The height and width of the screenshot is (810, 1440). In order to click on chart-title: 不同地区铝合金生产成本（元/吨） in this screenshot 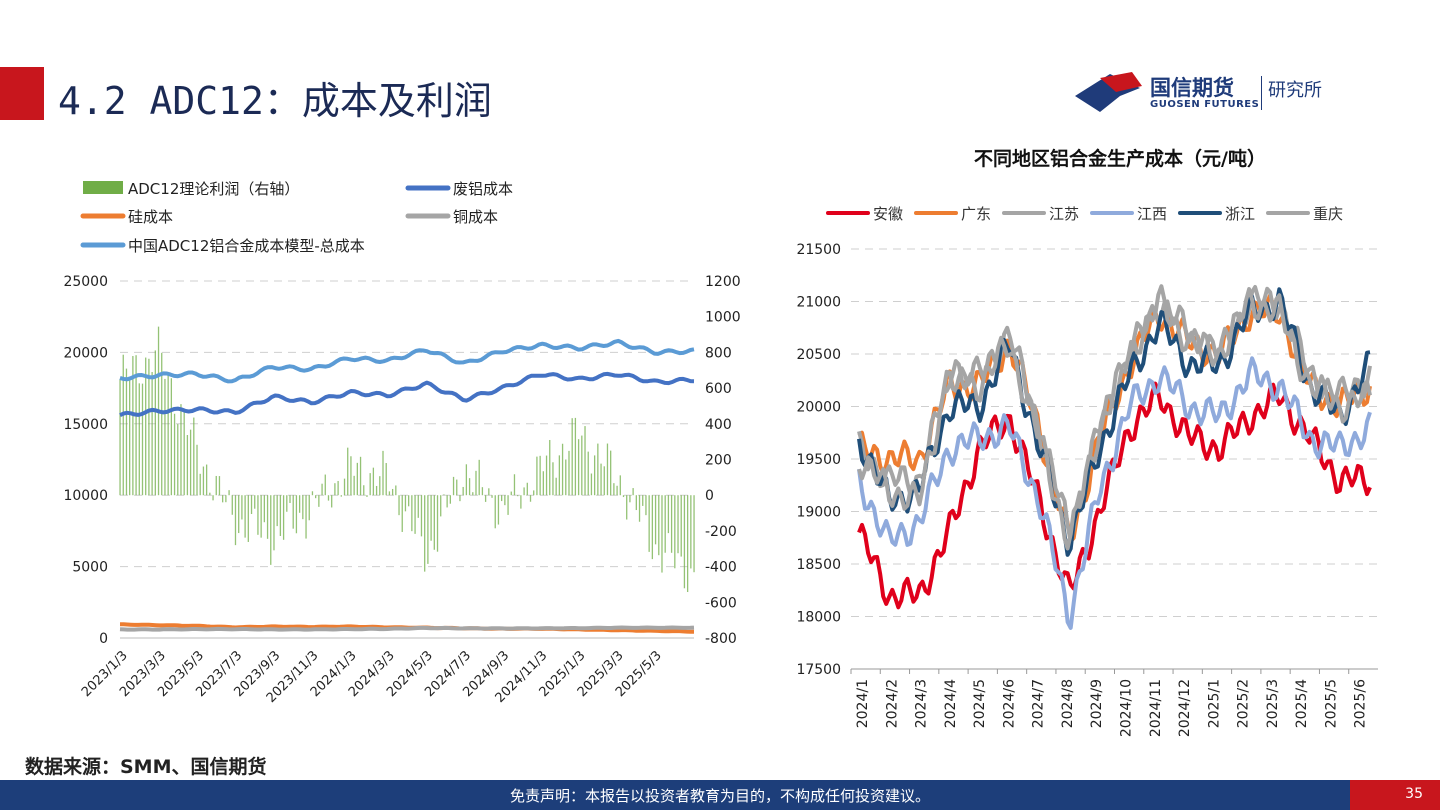, I will do `click(1120, 158)`.